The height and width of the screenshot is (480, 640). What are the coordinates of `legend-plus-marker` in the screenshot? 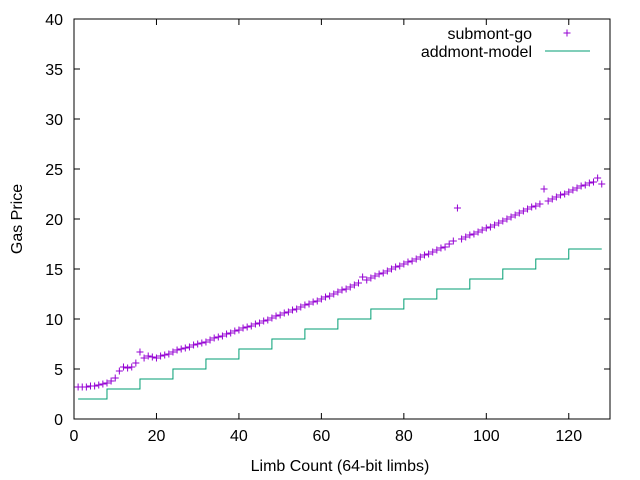 It's located at (567, 33).